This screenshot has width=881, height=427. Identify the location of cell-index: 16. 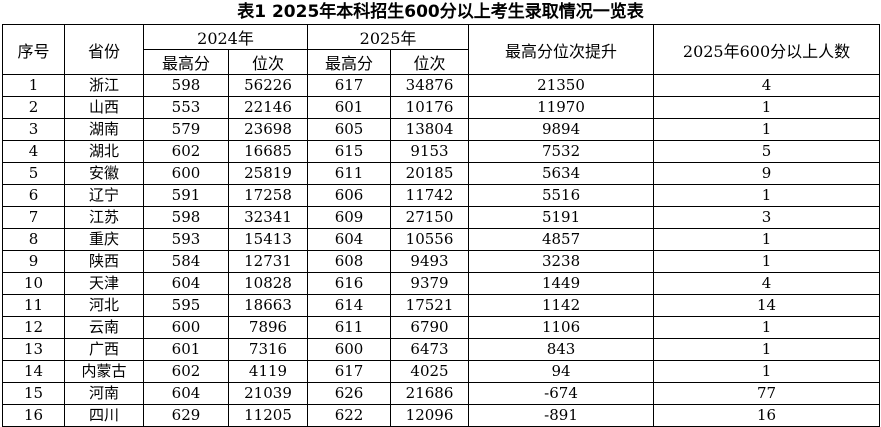
(33, 415).